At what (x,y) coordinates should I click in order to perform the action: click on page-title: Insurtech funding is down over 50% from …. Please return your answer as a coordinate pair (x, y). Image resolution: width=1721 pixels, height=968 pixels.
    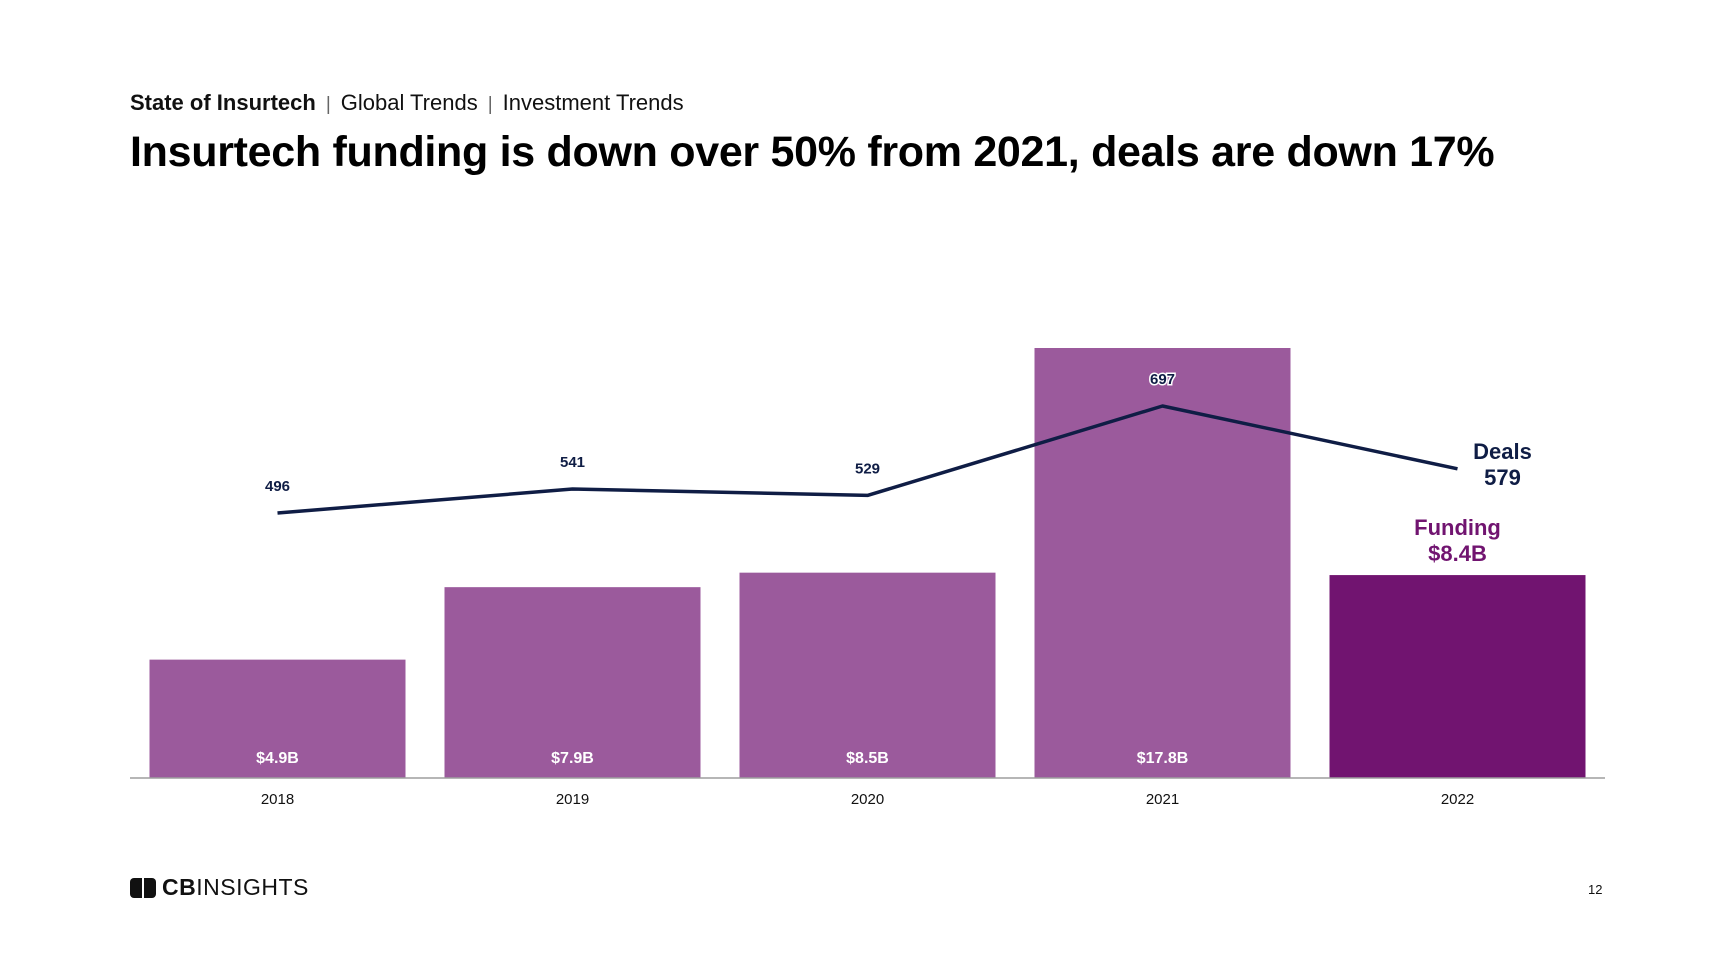
    Looking at the image, I should click on (812, 152).